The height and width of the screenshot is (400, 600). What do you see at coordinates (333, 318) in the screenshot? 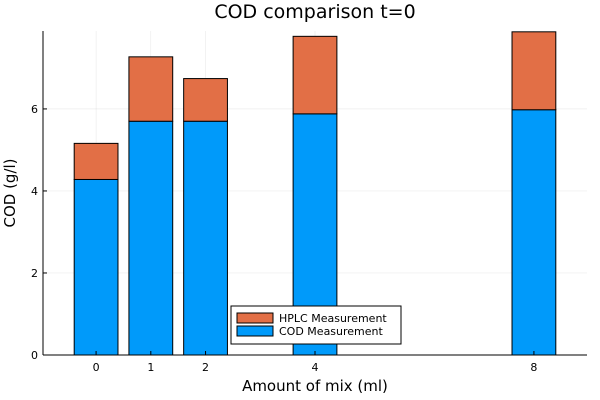
I see `legend-label: HPLC Measurement` at bounding box center [333, 318].